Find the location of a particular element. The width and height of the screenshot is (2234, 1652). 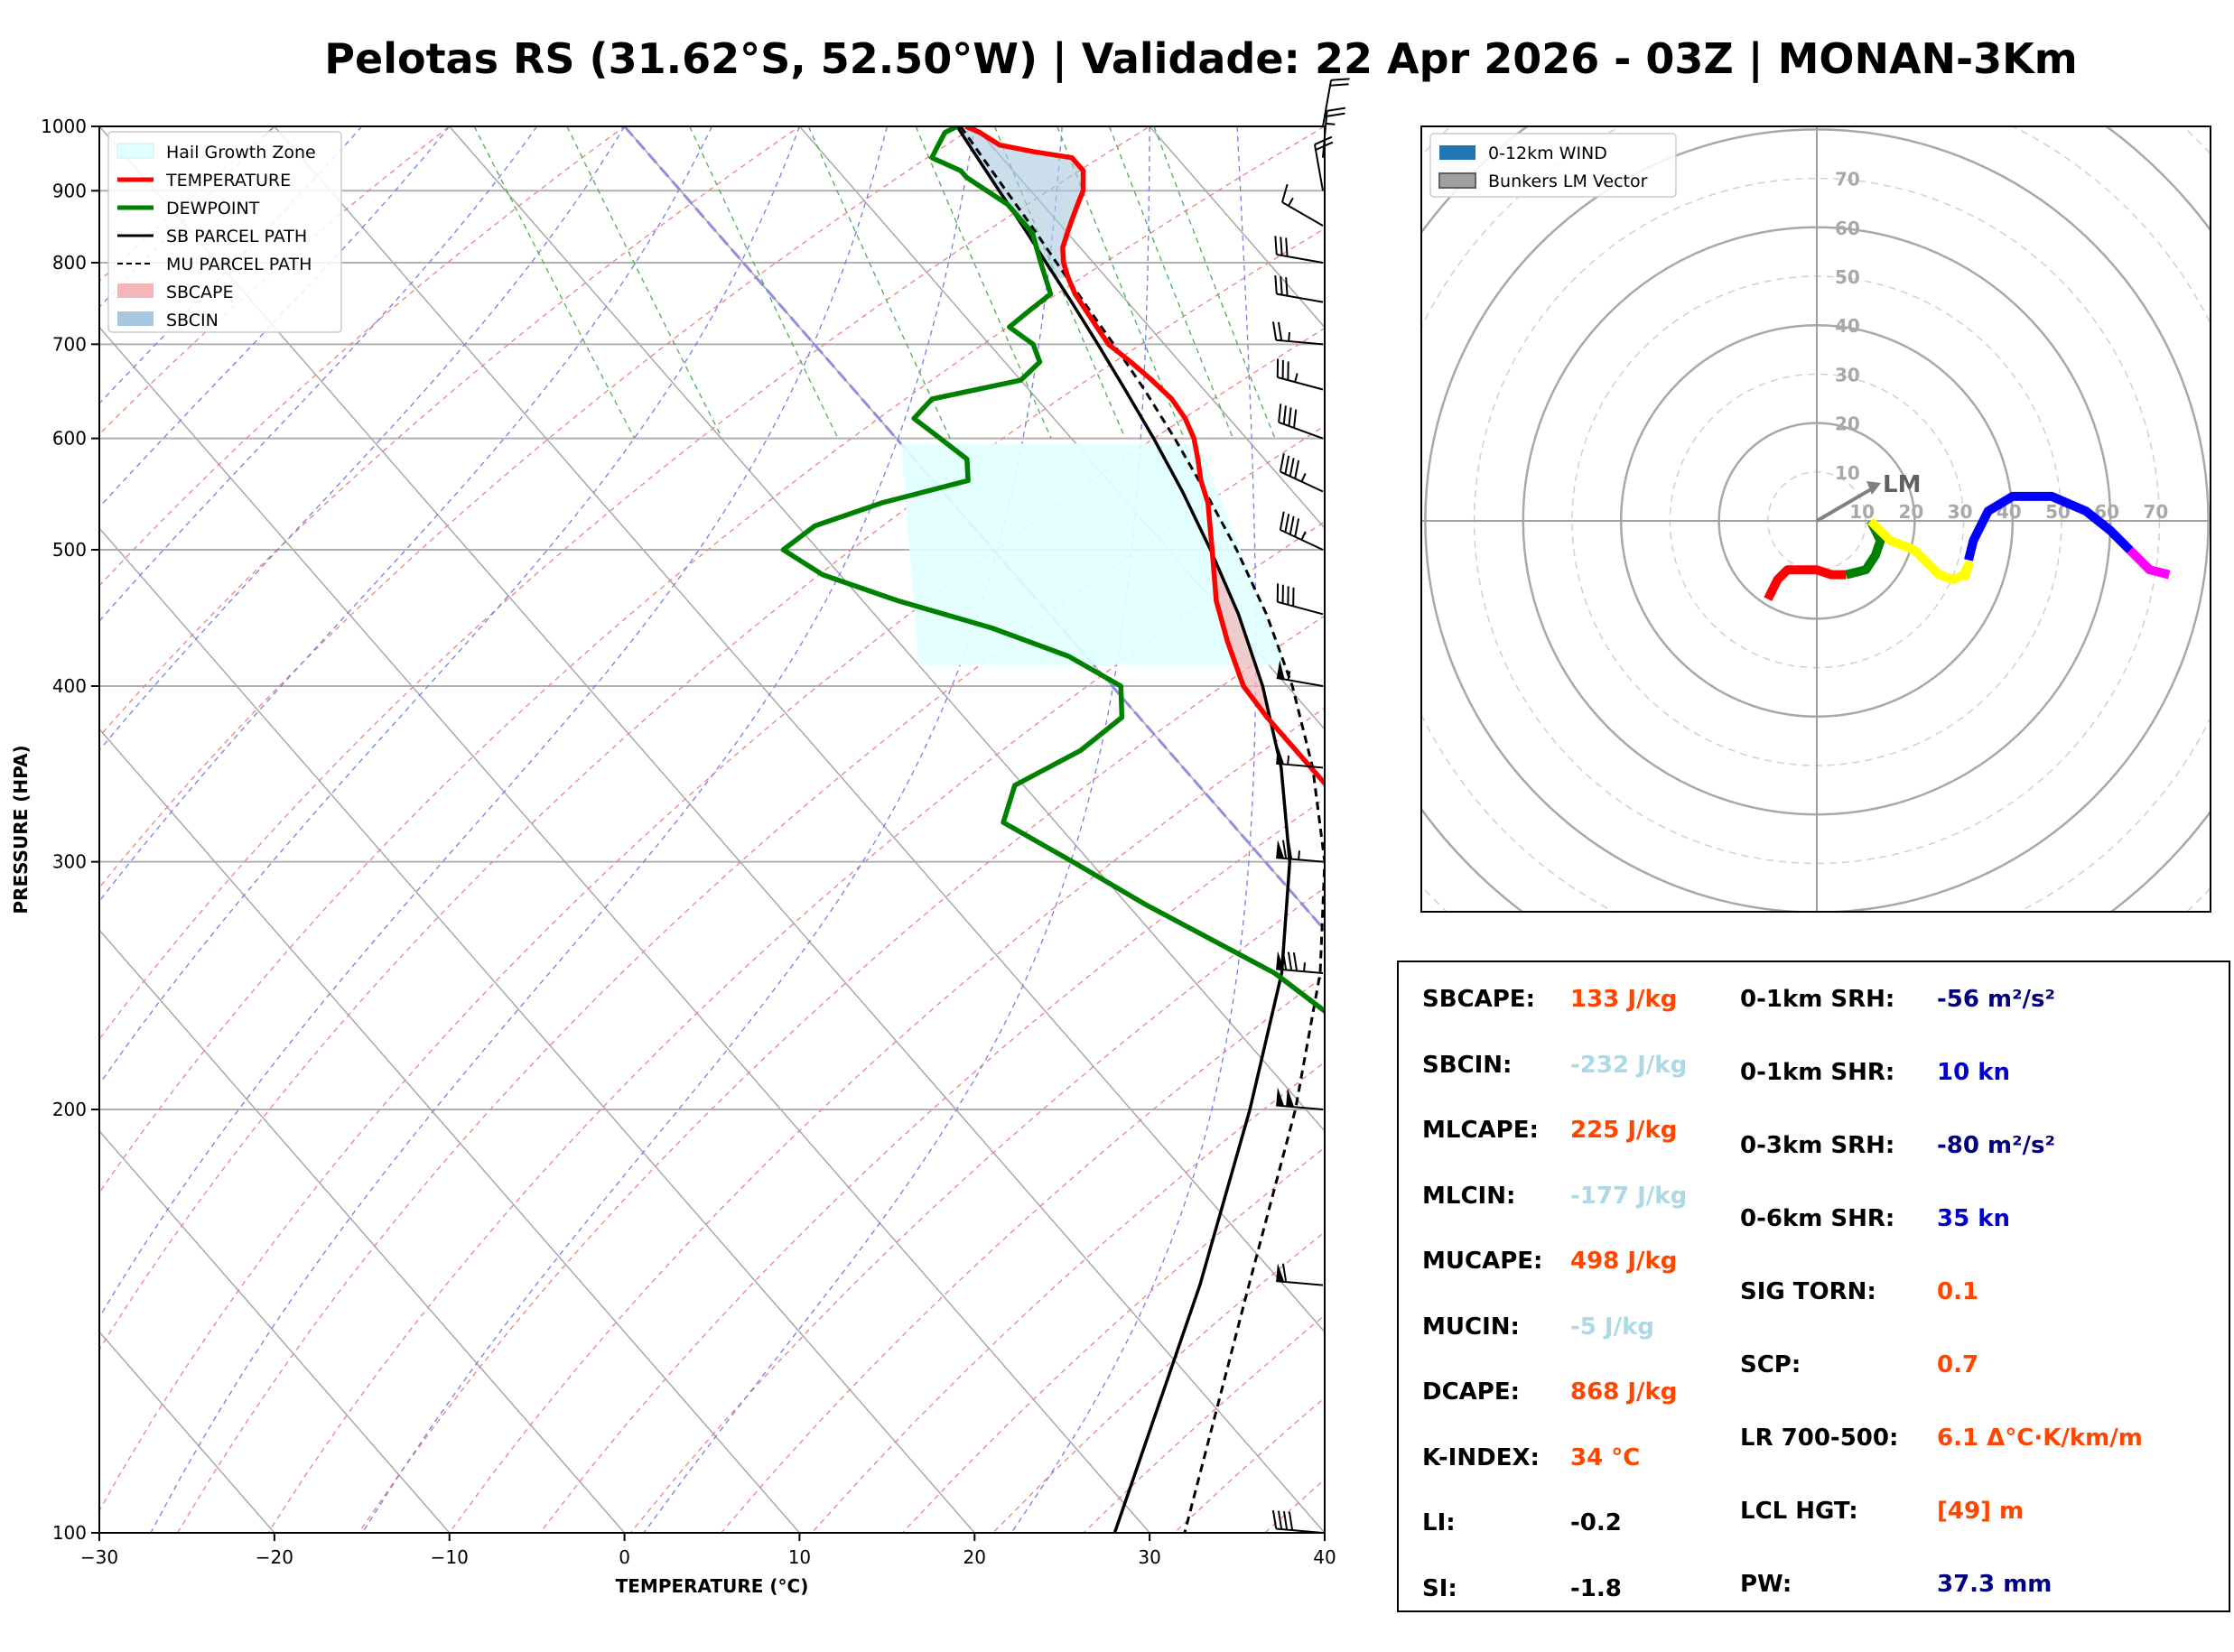

lm-vector is located at coordinates (1846, 504).